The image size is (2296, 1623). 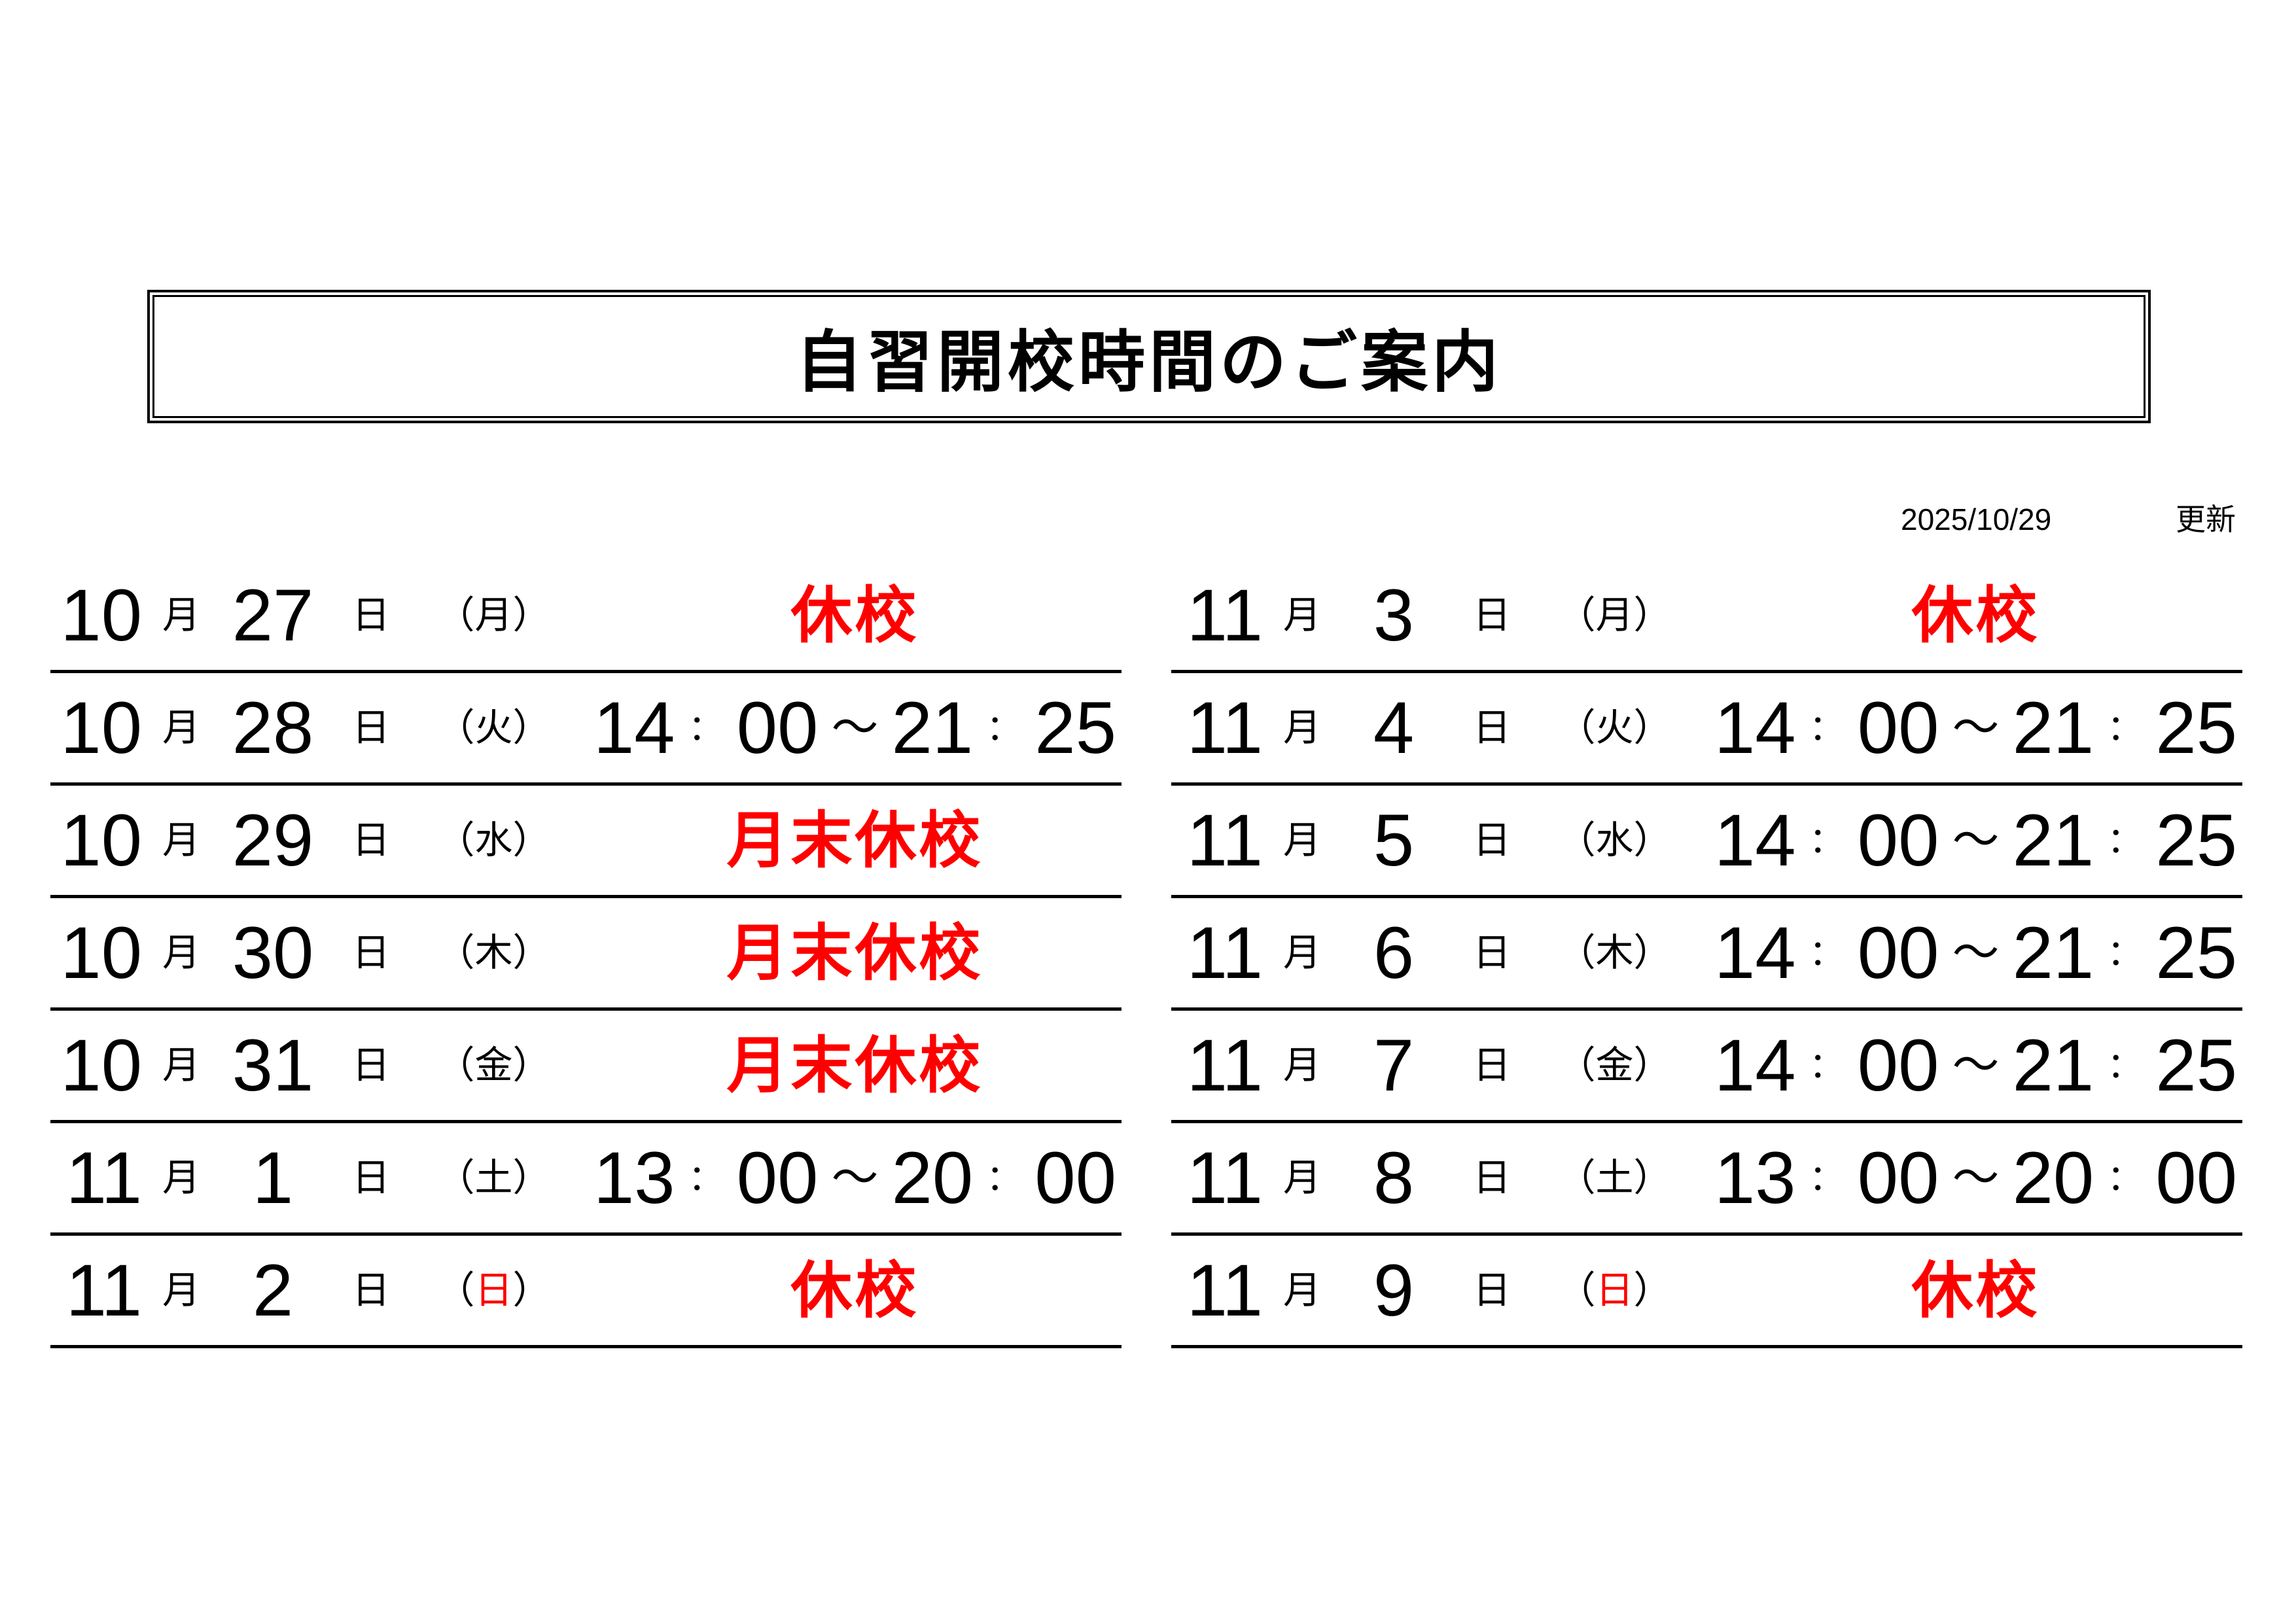 I want to click on weekday-label: 水, so click(x=1615, y=840).